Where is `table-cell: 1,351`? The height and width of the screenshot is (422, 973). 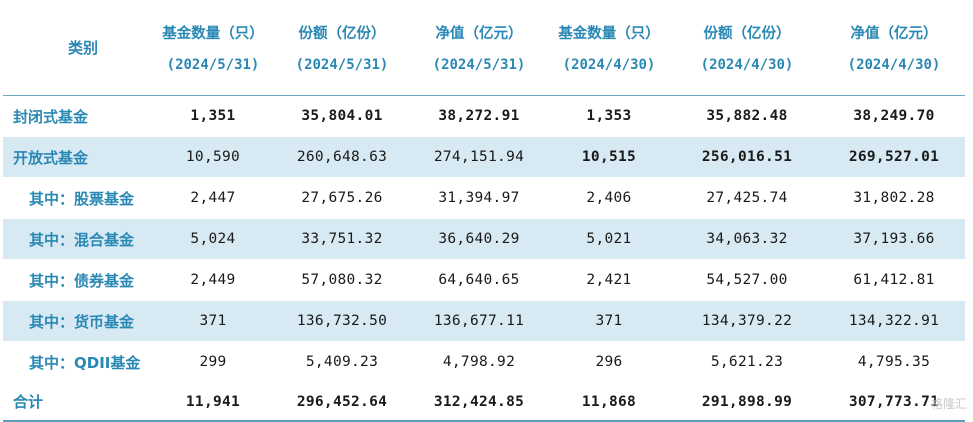
table-cell: 1,351 is located at coordinates (213, 116).